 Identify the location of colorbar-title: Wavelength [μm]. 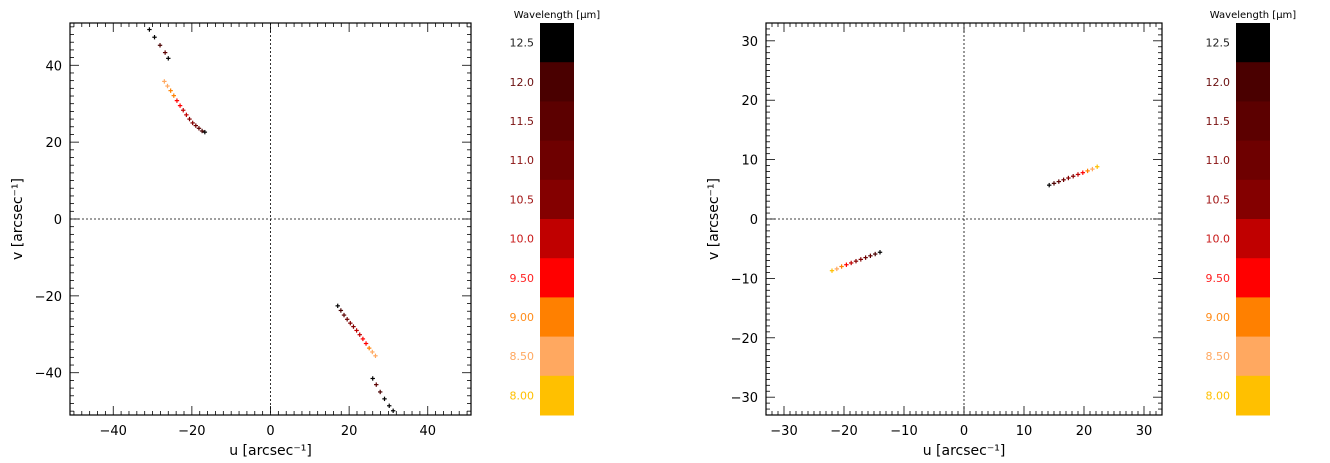
(1253, 15).